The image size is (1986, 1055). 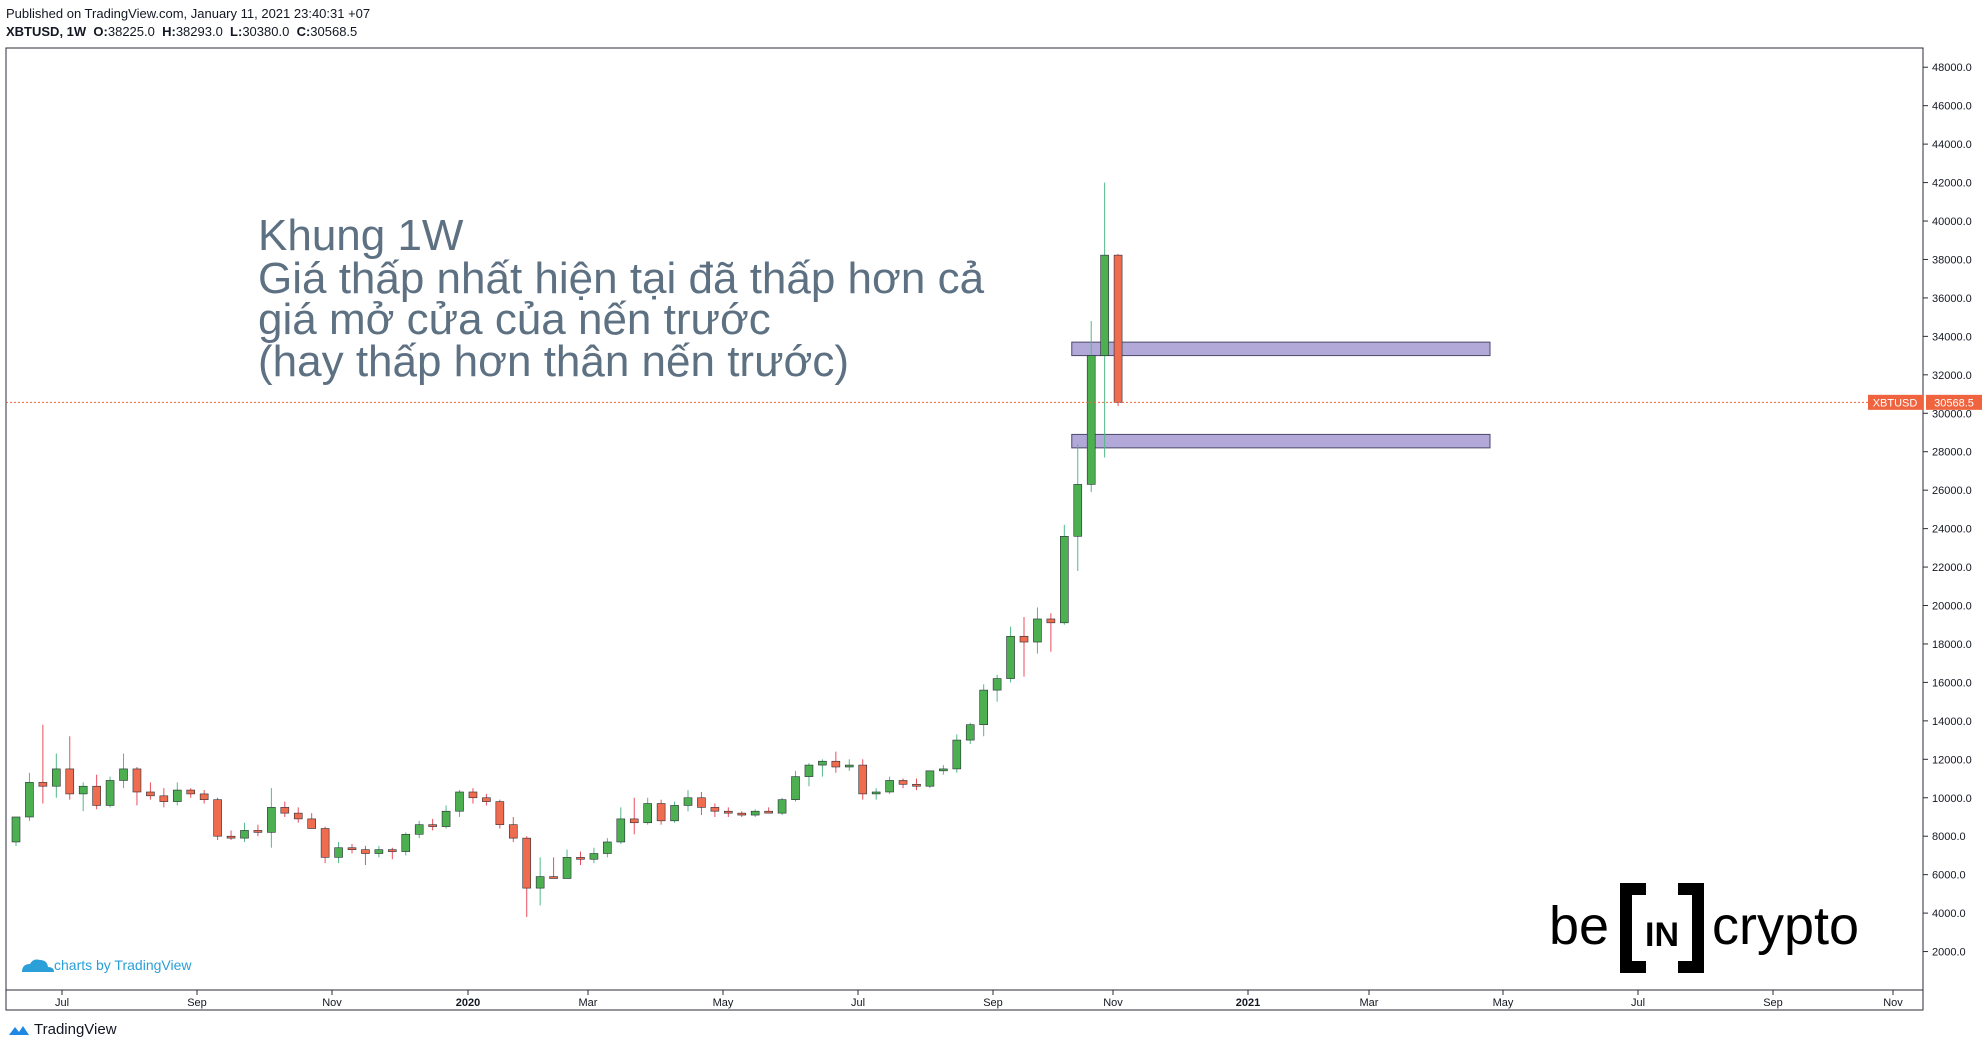 What do you see at coordinates (1248, 1003) in the screenshot?
I see `x-tick-label: 2021` at bounding box center [1248, 1003].